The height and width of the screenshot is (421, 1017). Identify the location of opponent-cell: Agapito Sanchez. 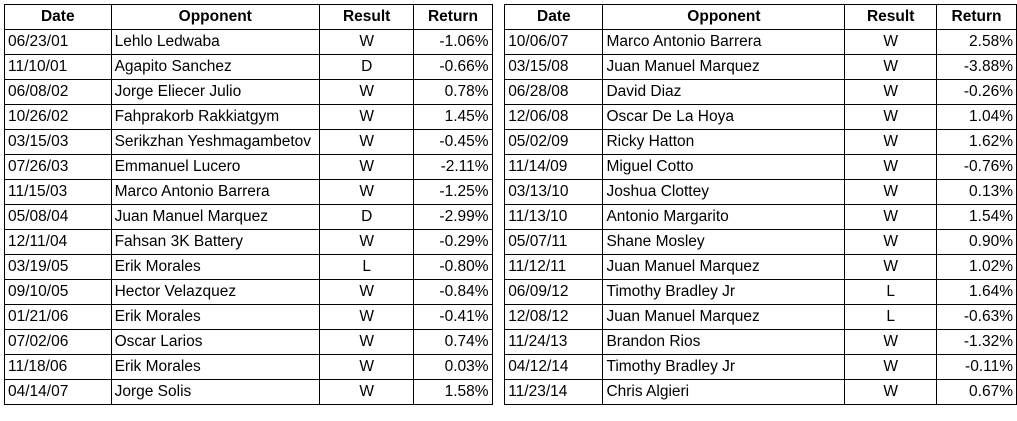
(215, 67).